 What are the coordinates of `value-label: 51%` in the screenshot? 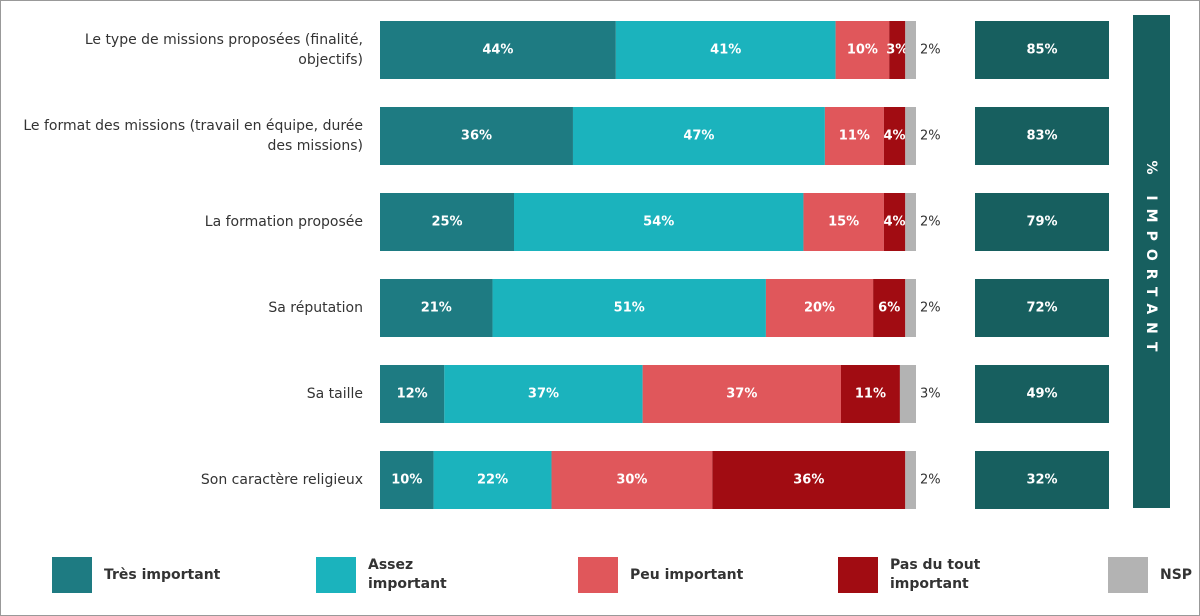 It's located at (629, 308).